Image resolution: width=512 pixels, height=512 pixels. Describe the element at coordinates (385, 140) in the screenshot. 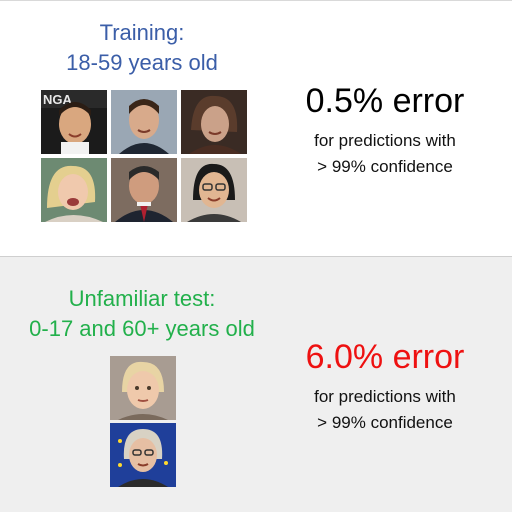

I see `training-caption-line1: for predictions with` at that location.